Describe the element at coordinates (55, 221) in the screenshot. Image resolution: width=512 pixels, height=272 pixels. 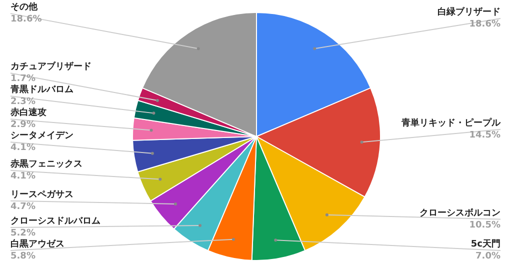
I see `slice-label: クローシスドルバロム` at that location.